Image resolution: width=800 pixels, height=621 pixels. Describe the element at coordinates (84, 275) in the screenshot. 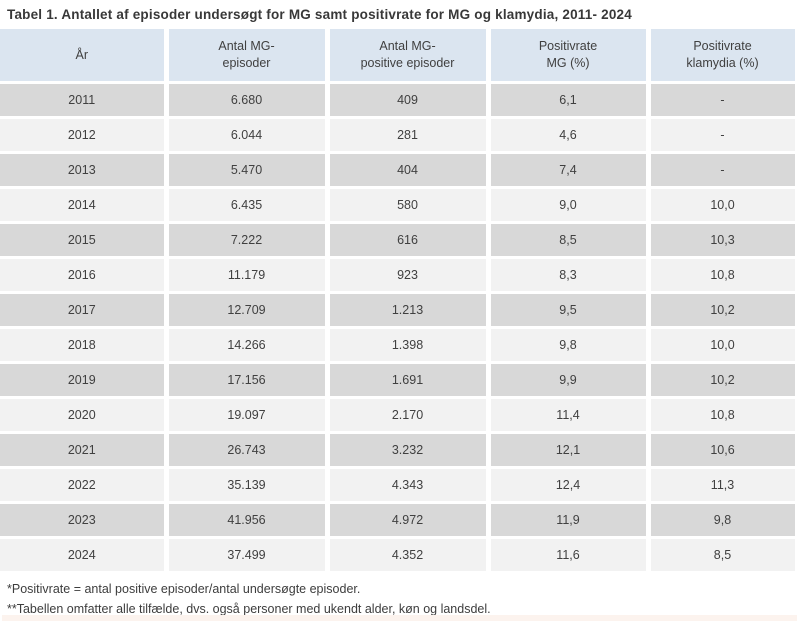

I see `cell-year: 2016` at that location.